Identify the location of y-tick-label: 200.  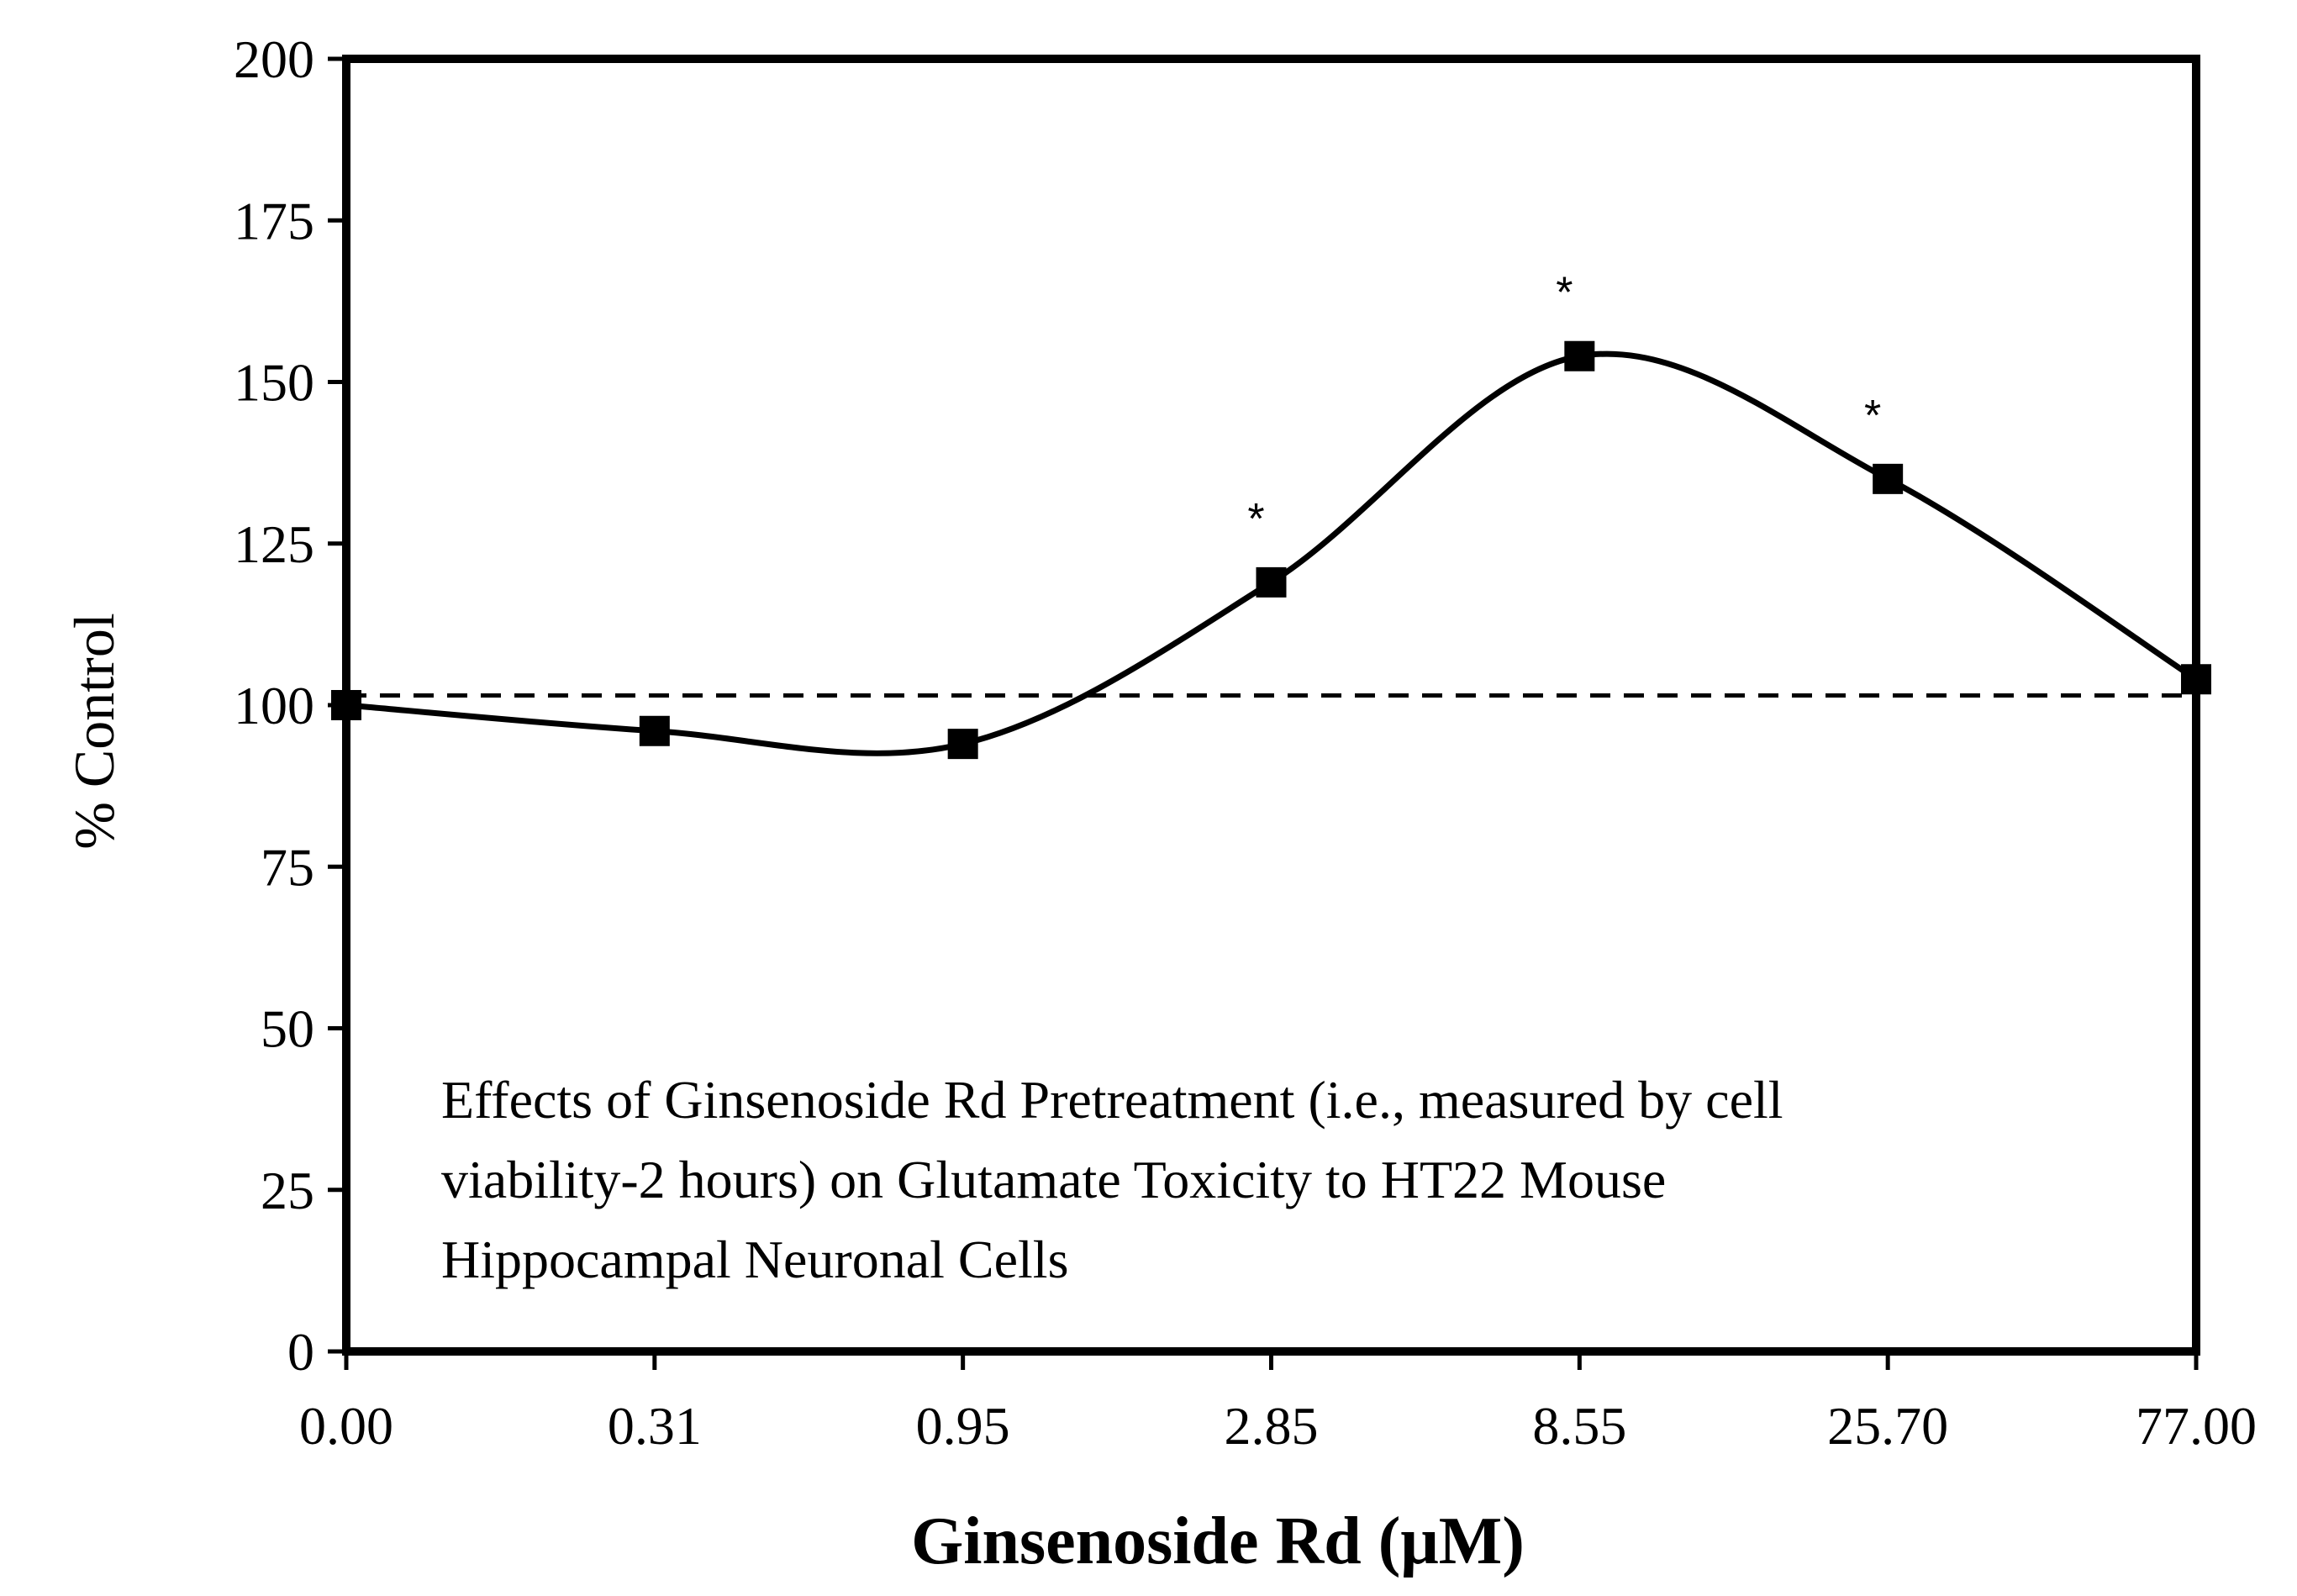
(274, 59).